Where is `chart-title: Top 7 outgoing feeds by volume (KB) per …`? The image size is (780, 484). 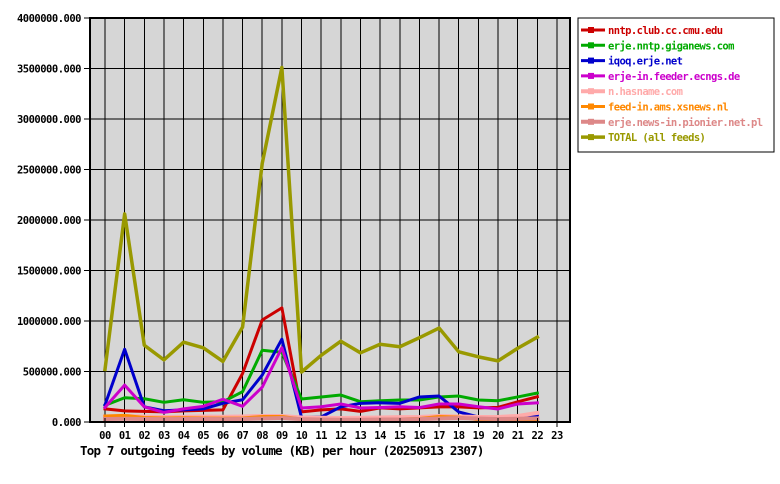 chart-title: Top 7 outgoing feeds by volume (KB) per … is located at coordinates (282, 450).